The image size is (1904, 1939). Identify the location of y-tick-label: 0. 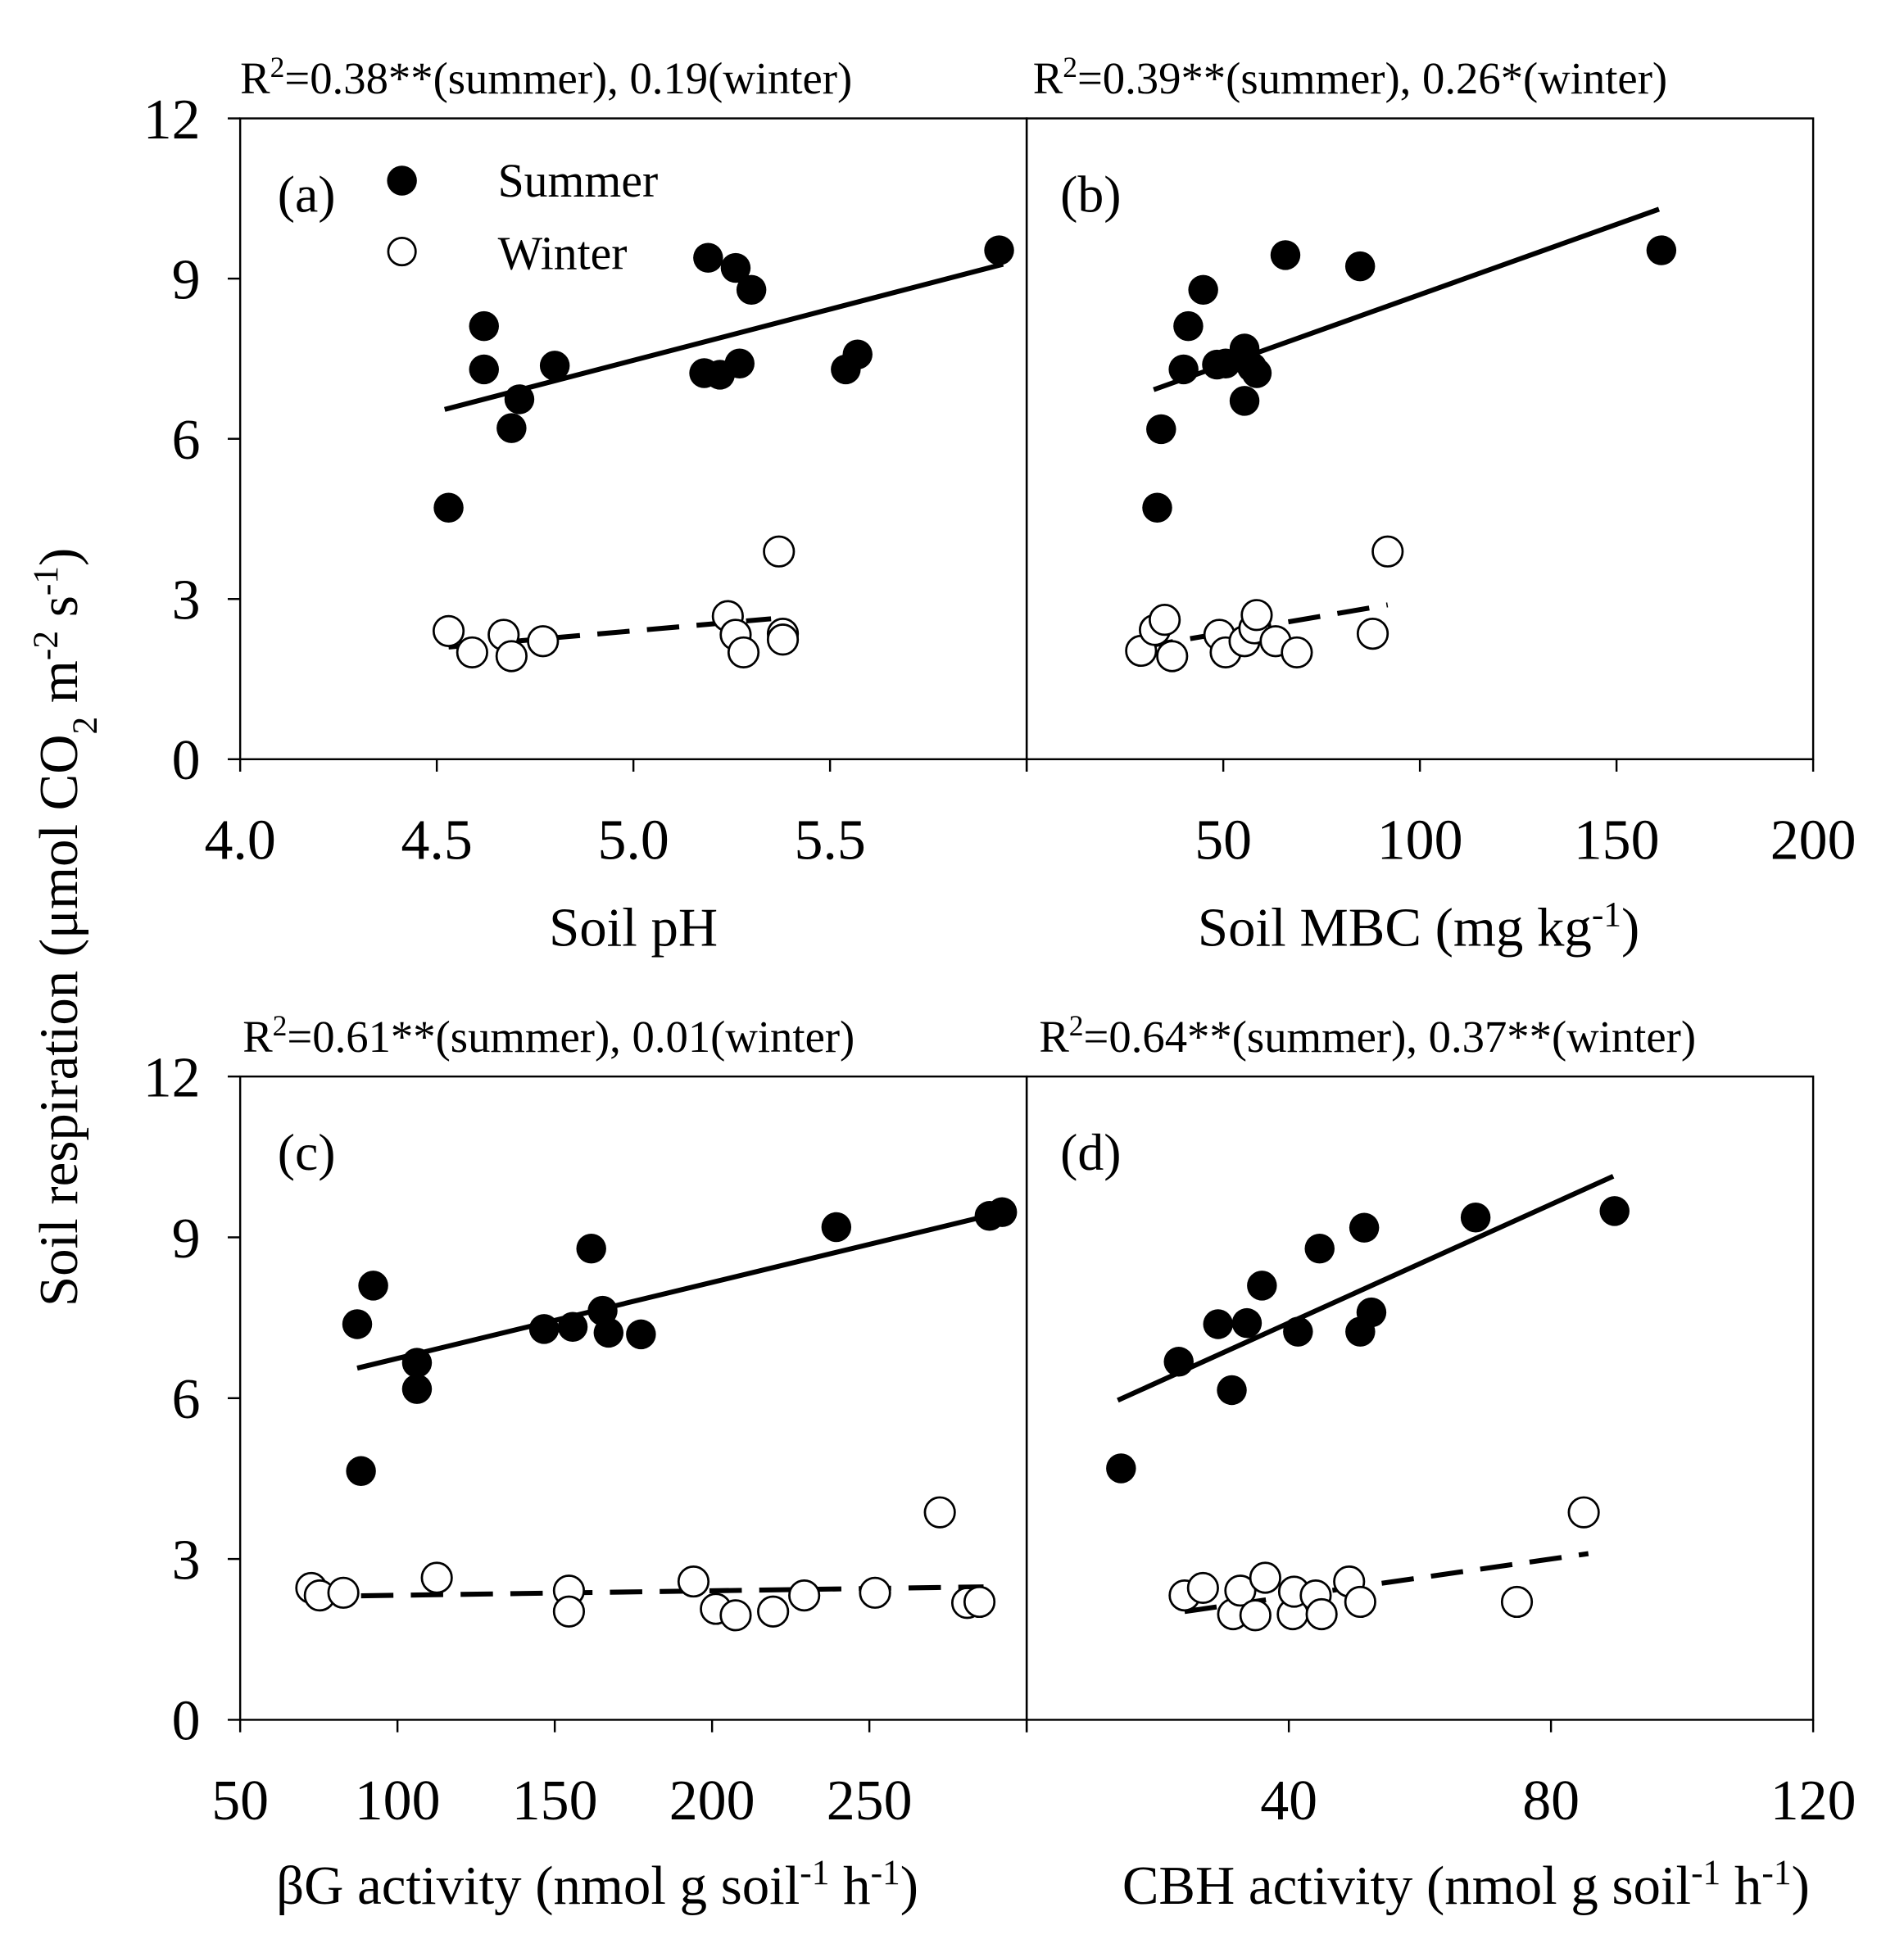
(186, 761).